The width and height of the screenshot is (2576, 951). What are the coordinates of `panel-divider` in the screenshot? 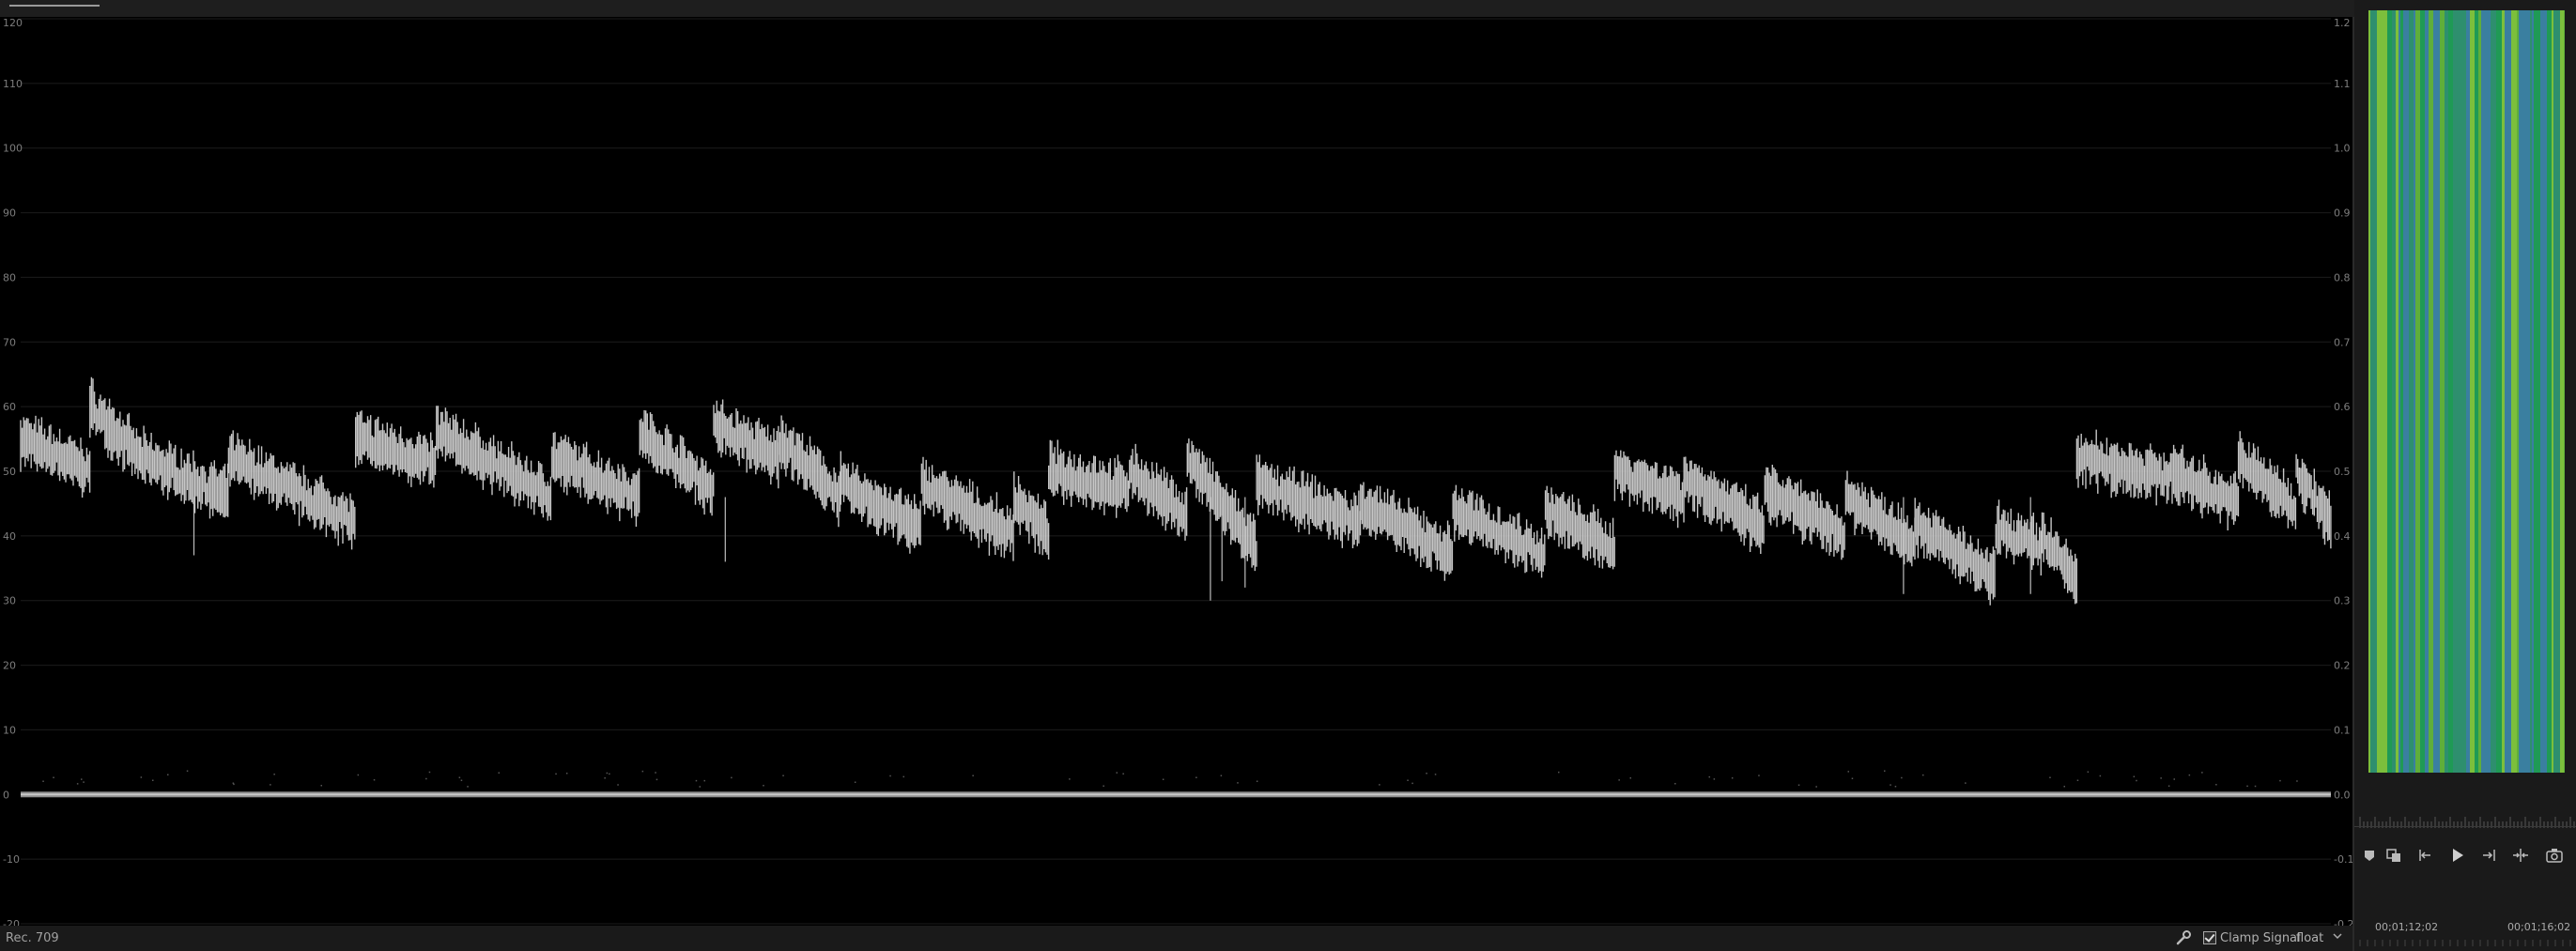 It's located at (2353, 484).